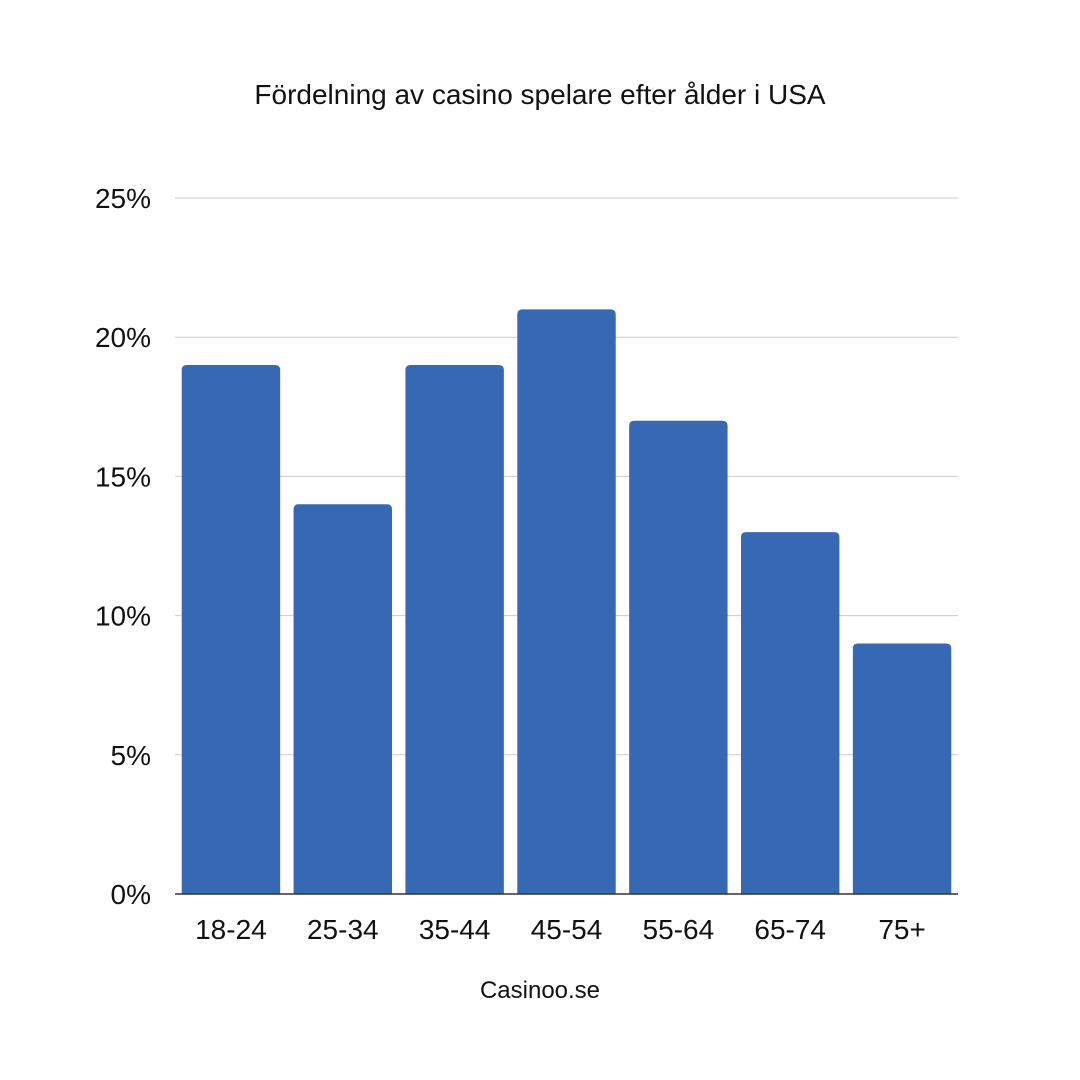 Image resolution: width=1080 pixels, height=1080 pixels. Describe the element at coordinates (123, 476) in the screenshot. I see `y-tick-label: 15%` at that location.